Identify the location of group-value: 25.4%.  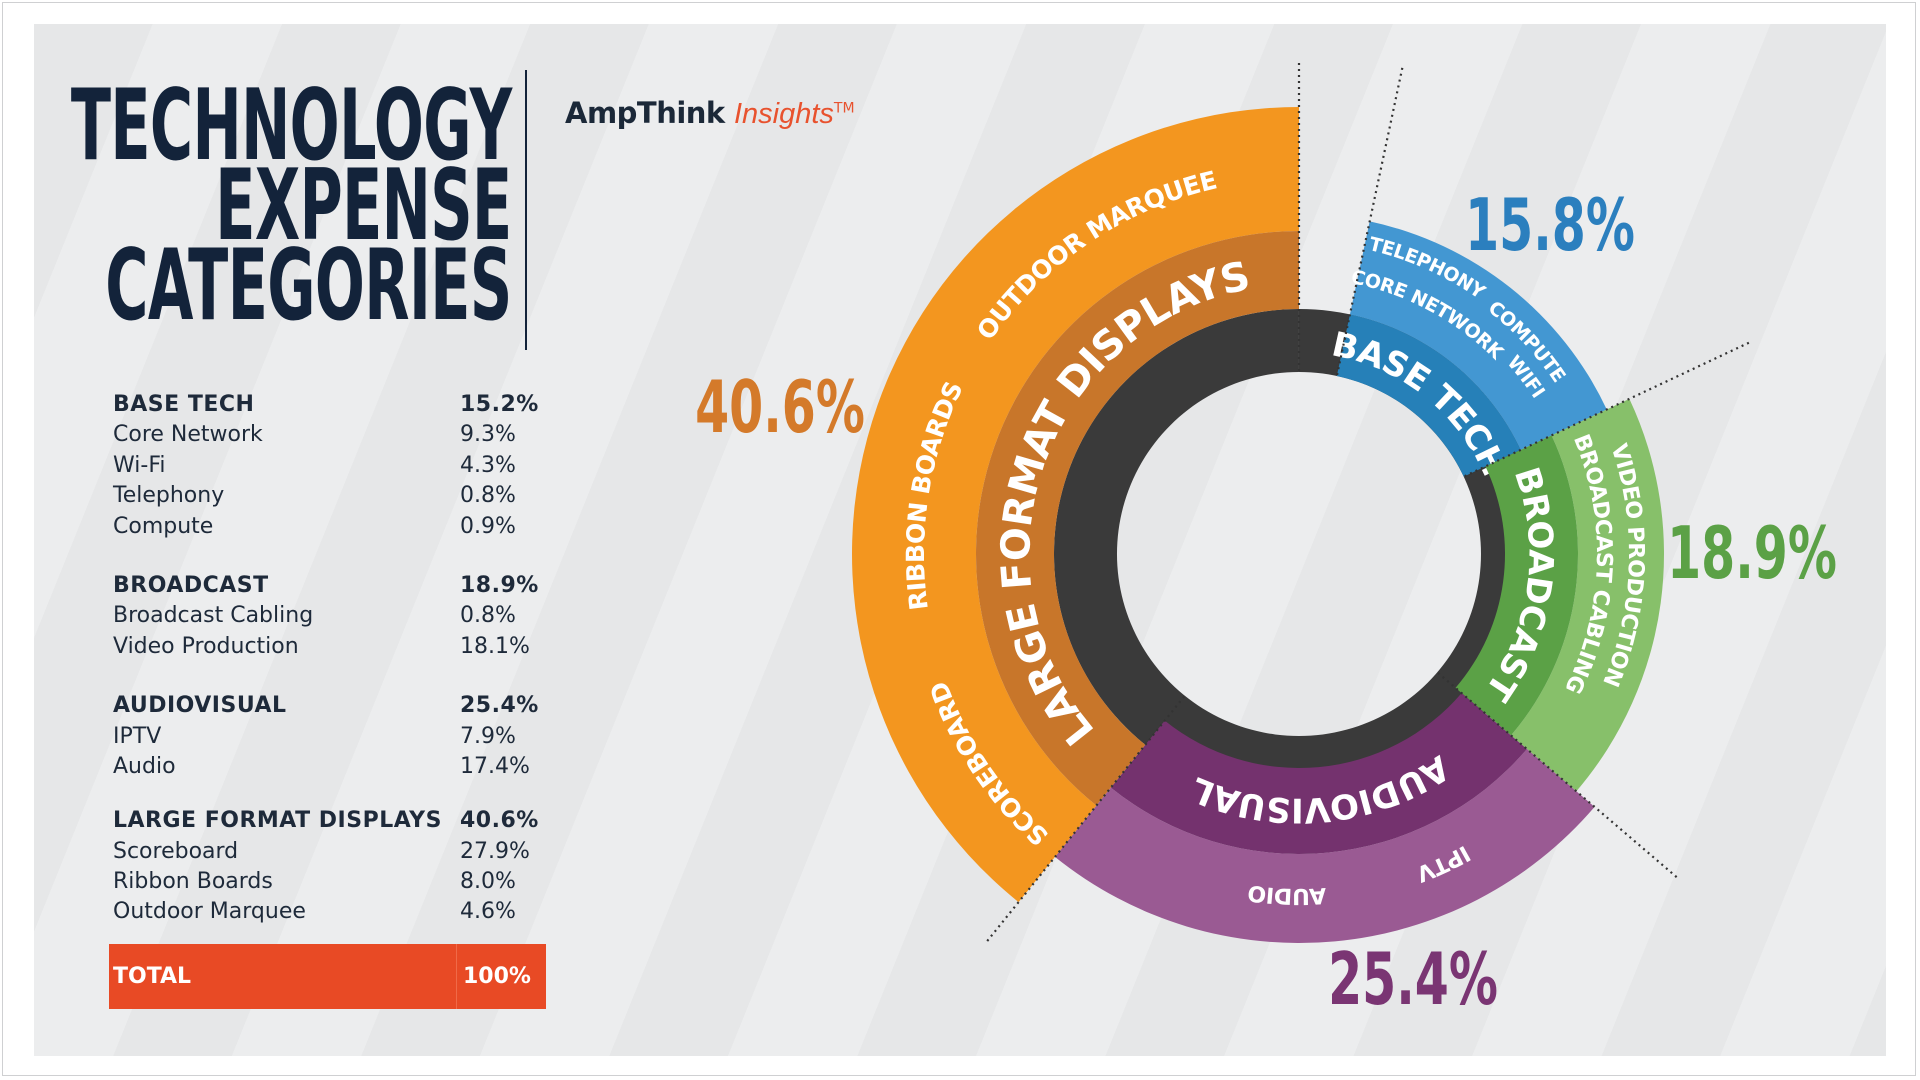
(499, 706).